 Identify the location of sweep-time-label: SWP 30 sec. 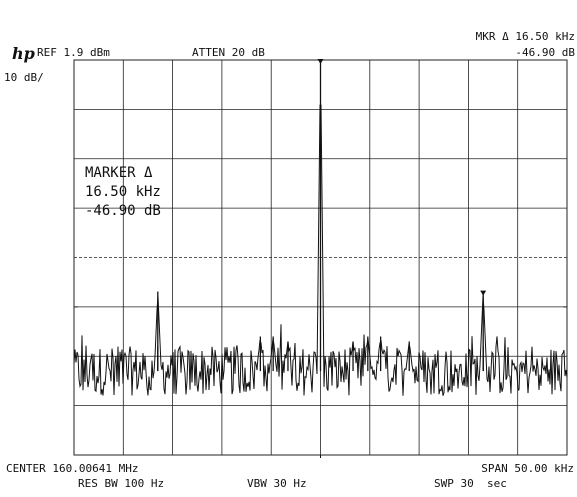
(470, 483).